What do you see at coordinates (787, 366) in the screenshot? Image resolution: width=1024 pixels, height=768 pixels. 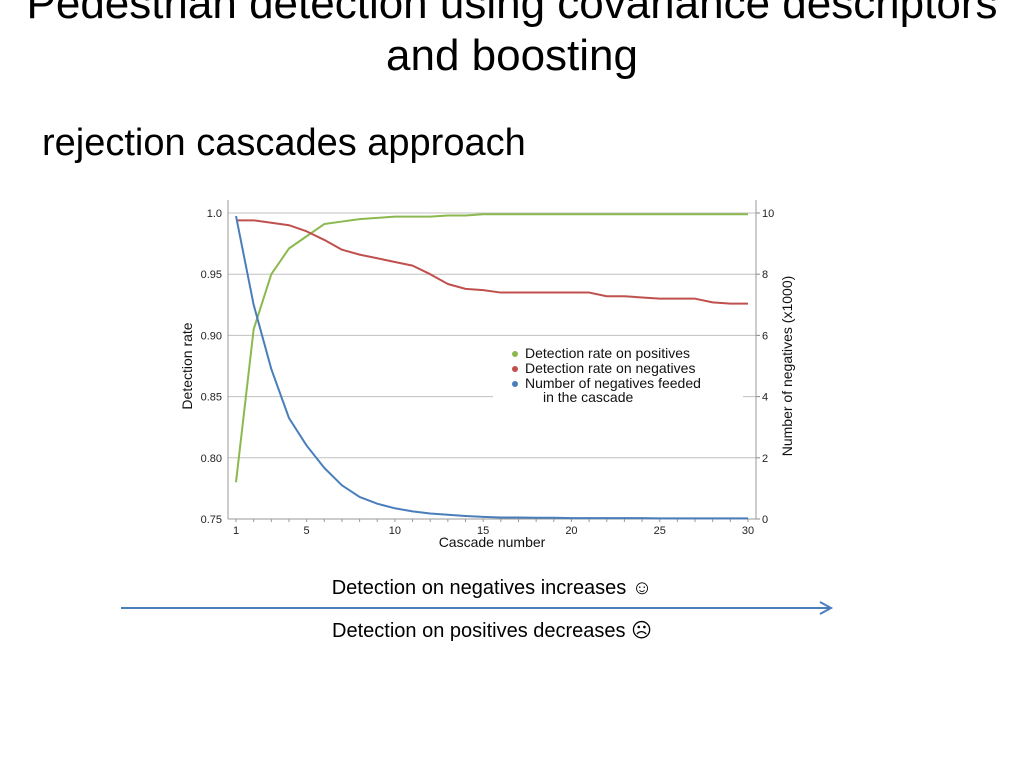 I see `y2-axis-label: Number of negatives (x1000)` at bounding box center [787, 366].